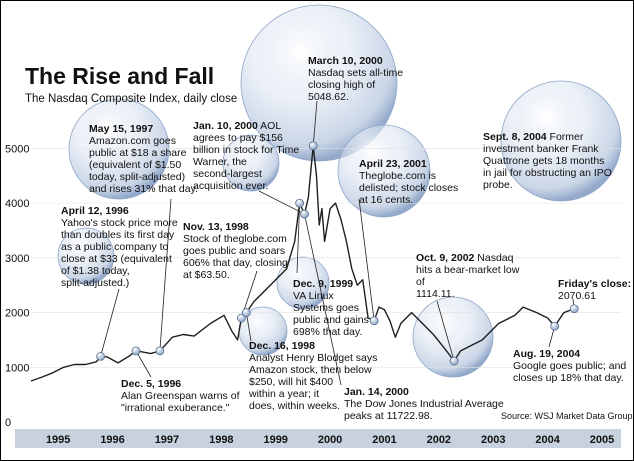 Image resolution: width=634 pixels, height=461 pixels. I want to click on annotation-line: billion in stock for Time, so click(246, 150).